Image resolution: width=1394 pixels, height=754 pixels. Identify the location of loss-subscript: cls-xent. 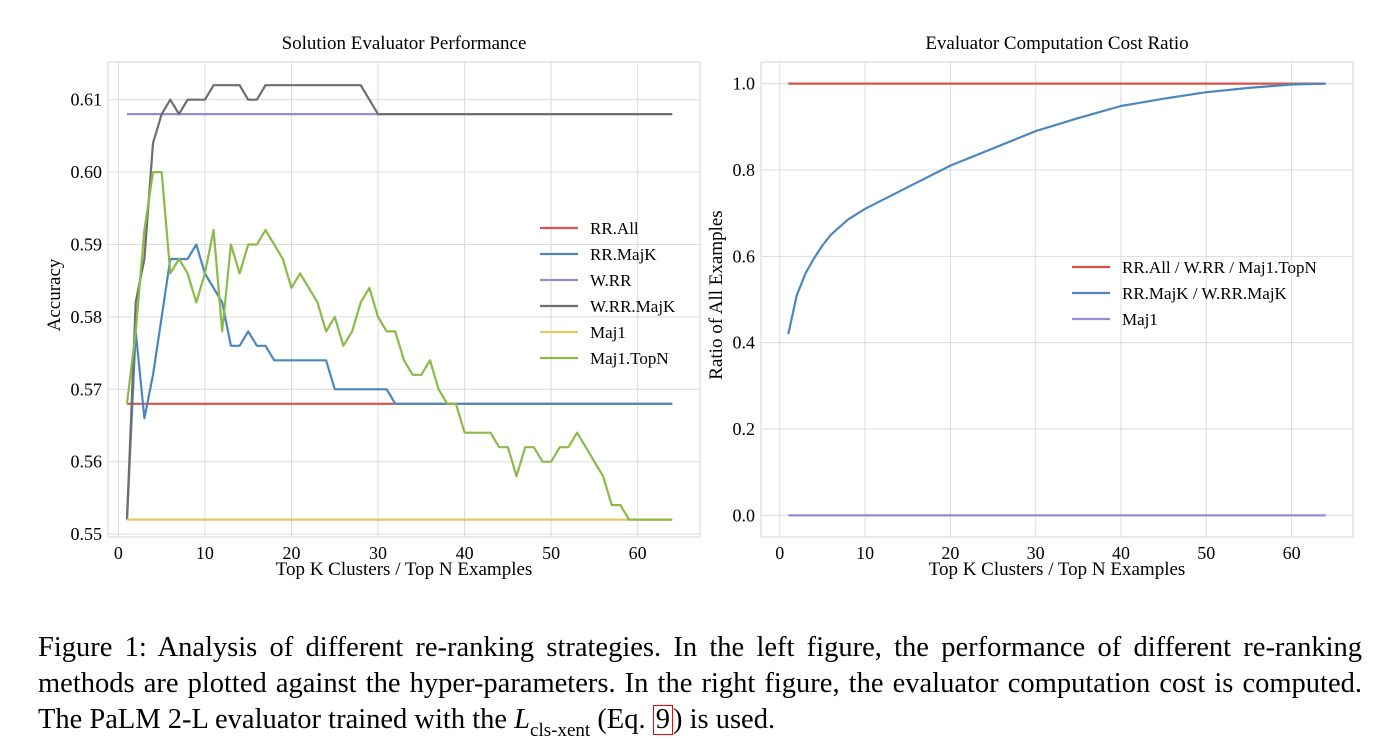
(560, 730).